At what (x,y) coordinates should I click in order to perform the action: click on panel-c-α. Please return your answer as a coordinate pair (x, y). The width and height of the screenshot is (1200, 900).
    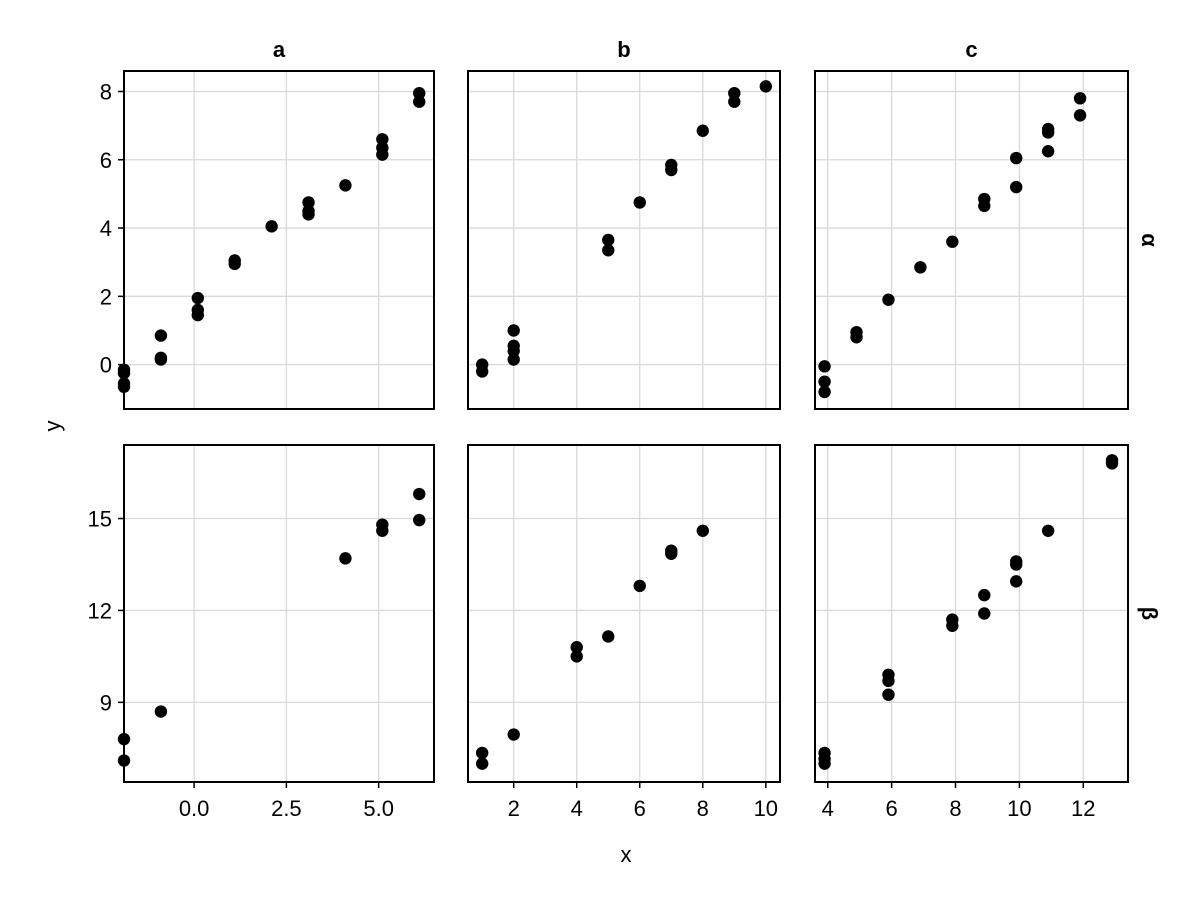
    Looking at the image, I should click on (971, 240).